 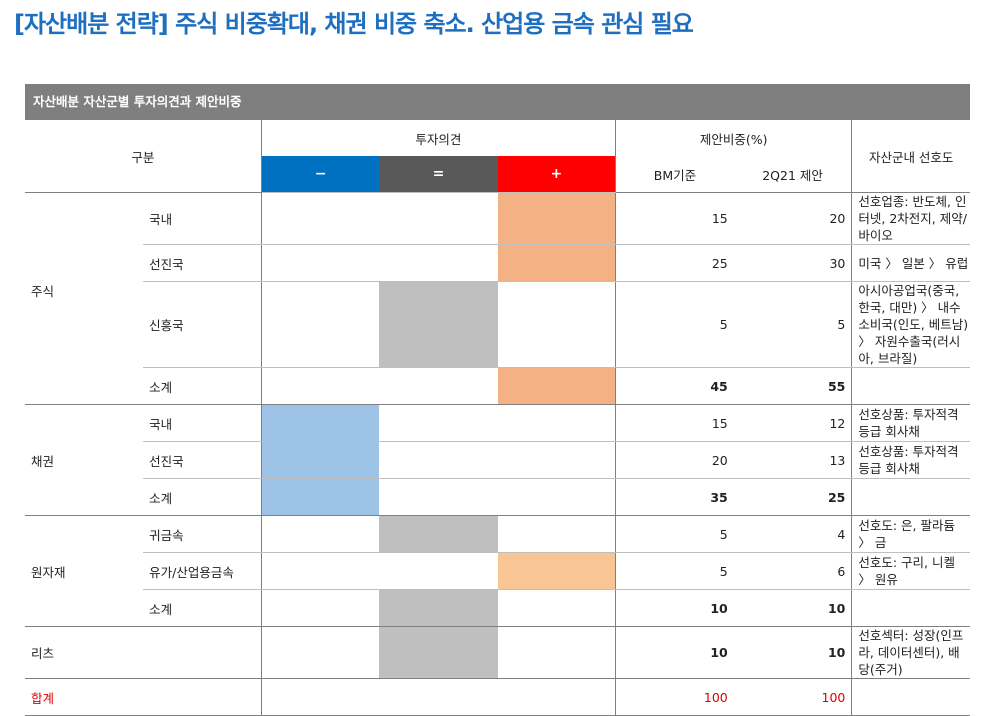 I want to click on table-row: 국내 15 12 선호상품: 투자적격등급 회사채, so click(x=497, y=423).